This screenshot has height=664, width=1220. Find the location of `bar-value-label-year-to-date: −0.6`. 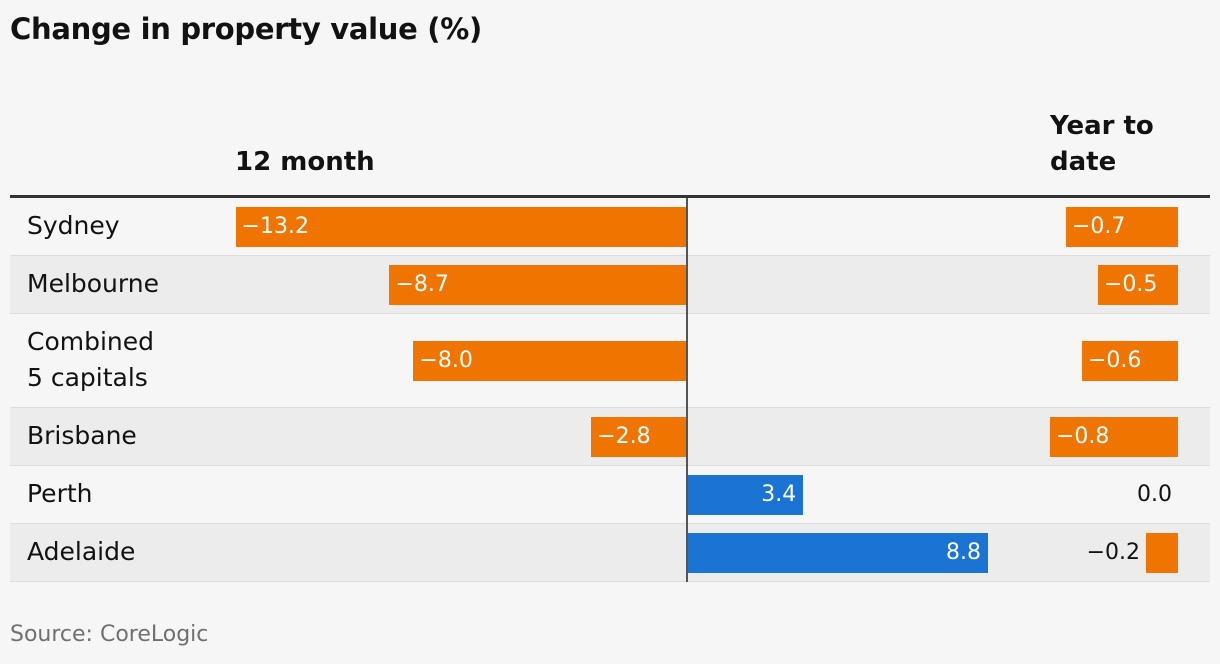

bar-value-label-year-to-date: −0.6 is located at coordinates (1115, 360).